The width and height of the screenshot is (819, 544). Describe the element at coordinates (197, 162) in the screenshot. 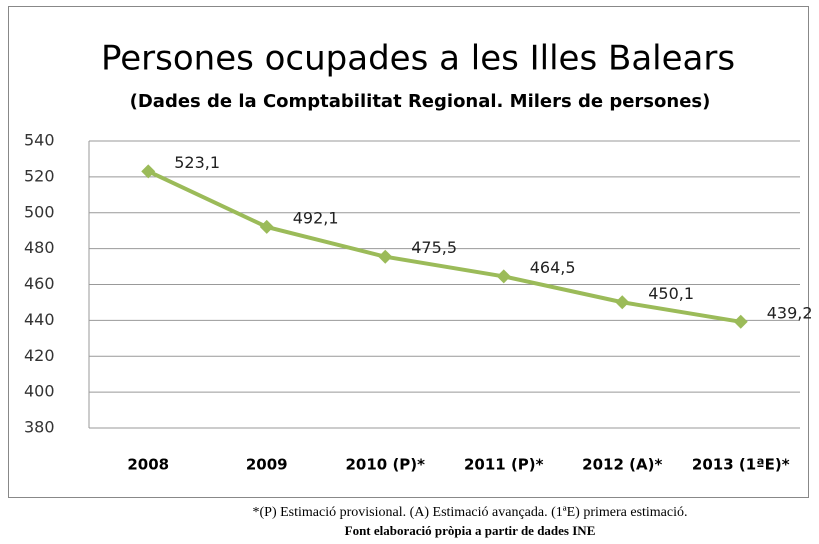

I see `data-label: 523,1` at that location.